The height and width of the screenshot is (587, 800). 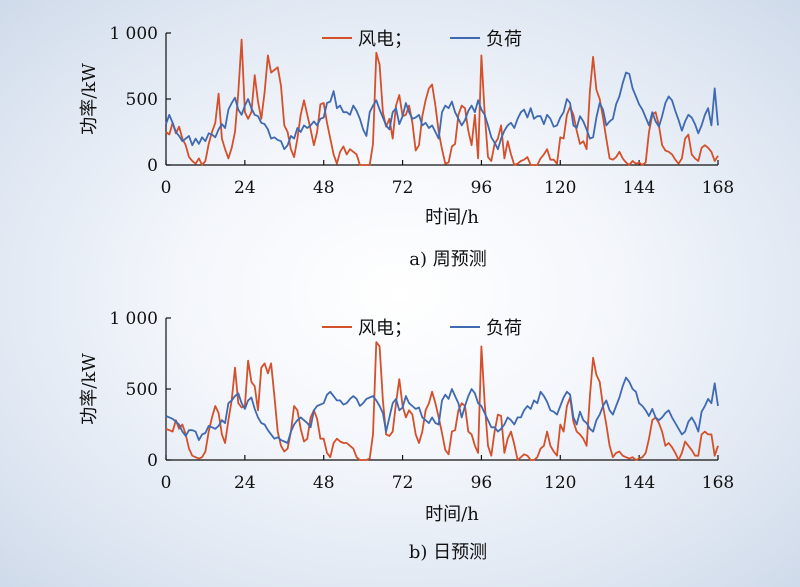 I want to click on series-line-wind, so click(x=442, y=401).